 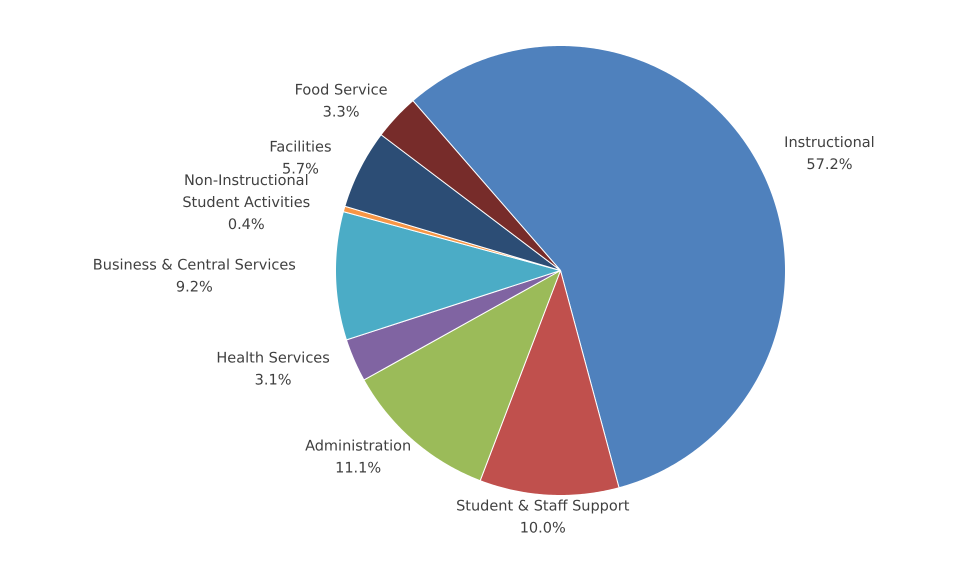 What do you see at coordinates (273, 358) in the screenshot?
I see `slice-label: Health Services` at bounding box center [273, 358].